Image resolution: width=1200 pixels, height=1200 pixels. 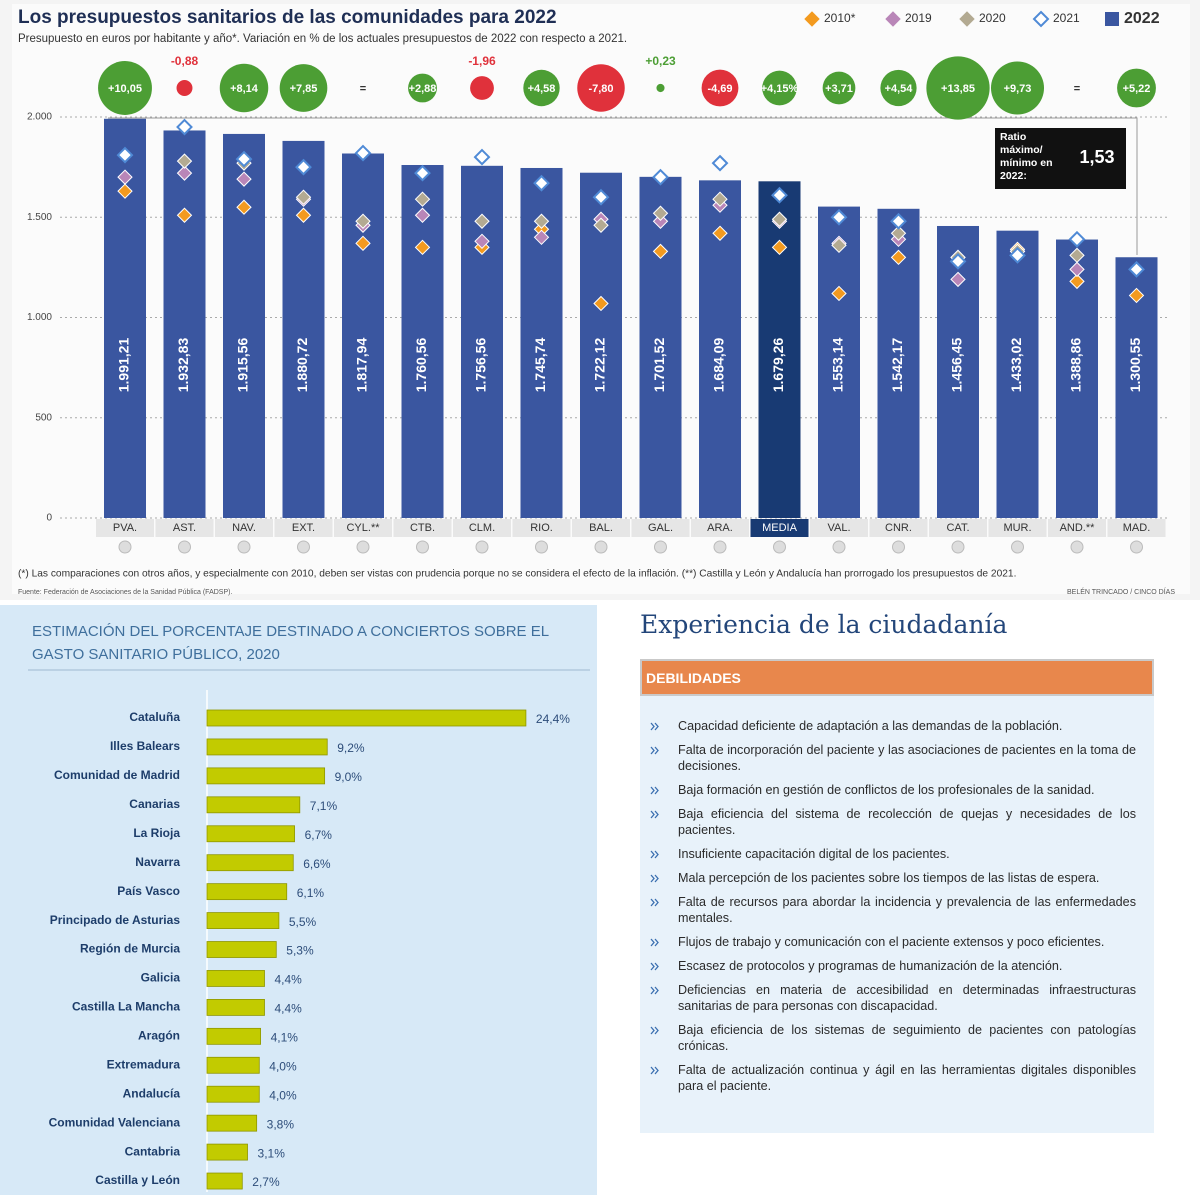 I want to click on ratio-label: Ratio máximo/ mínimo en 2022:, so click(x=1026, y=156).